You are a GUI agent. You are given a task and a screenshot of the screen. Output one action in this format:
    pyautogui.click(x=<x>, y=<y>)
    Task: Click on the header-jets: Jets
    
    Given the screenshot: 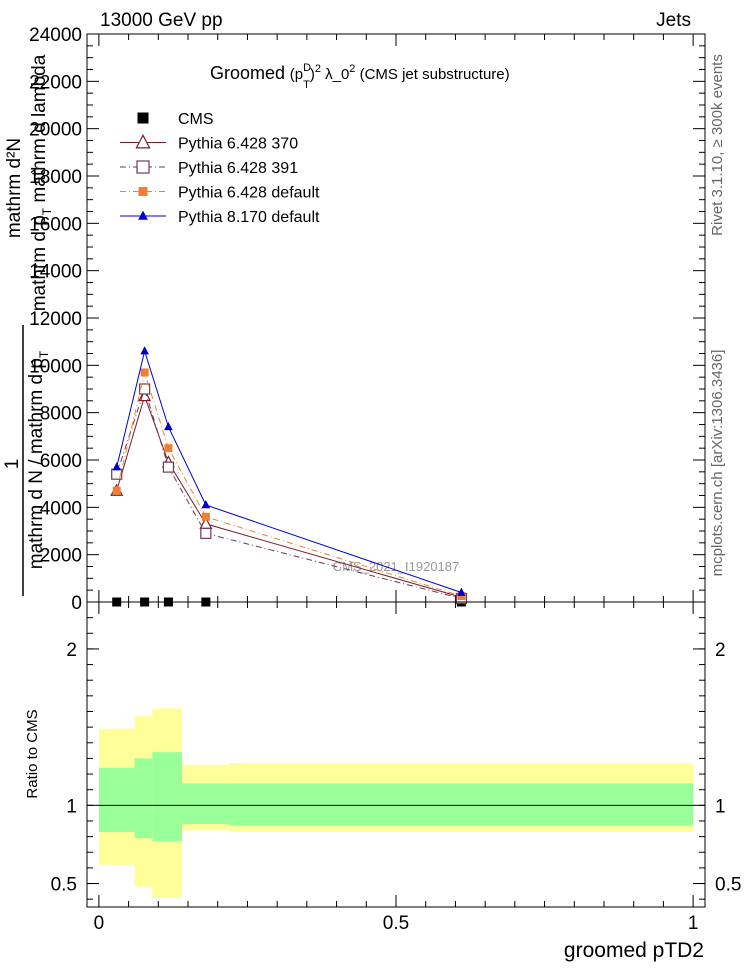 What is the action you would take?
    pyautogui.click(x=673, y=20)
    